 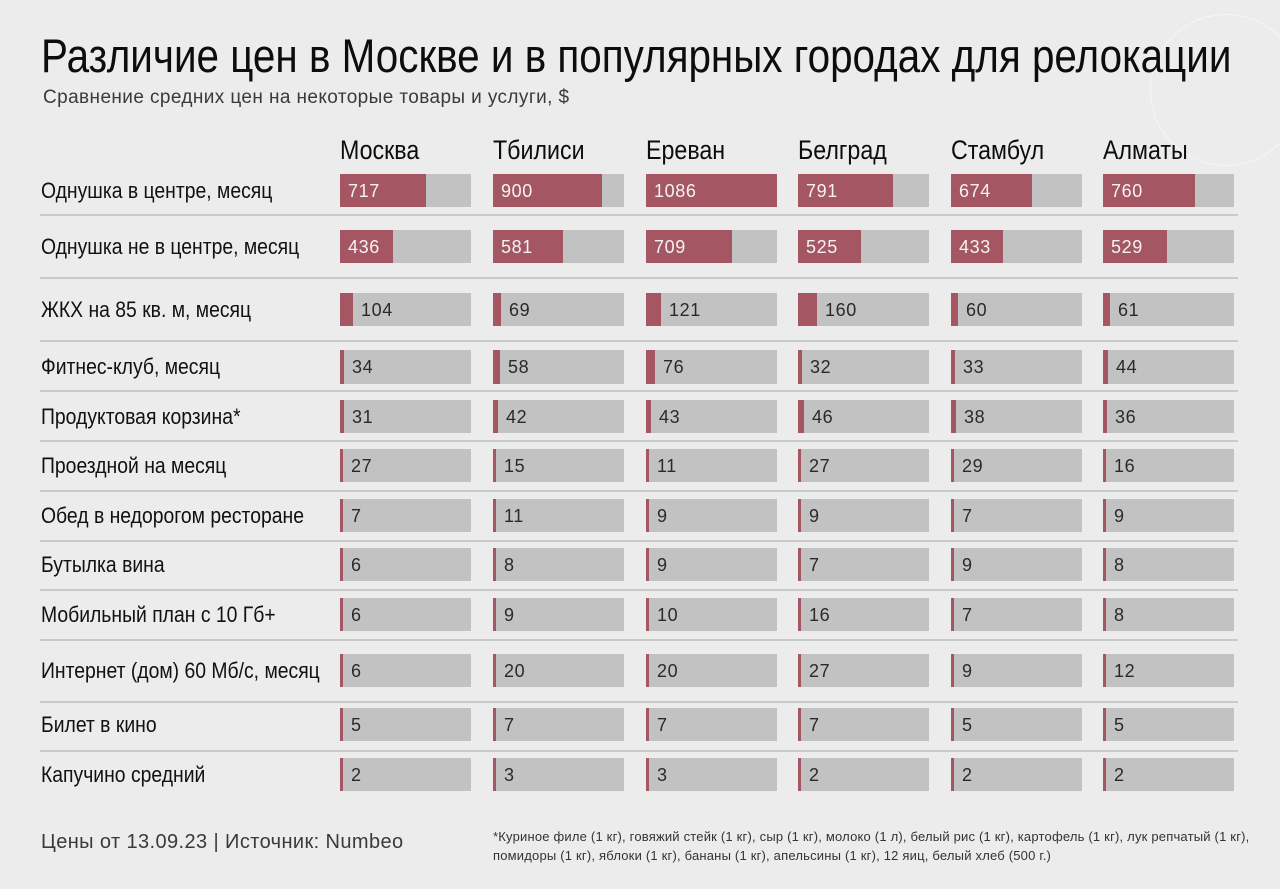 I want to click on bar-track: 20, so click(x=711, y=670).